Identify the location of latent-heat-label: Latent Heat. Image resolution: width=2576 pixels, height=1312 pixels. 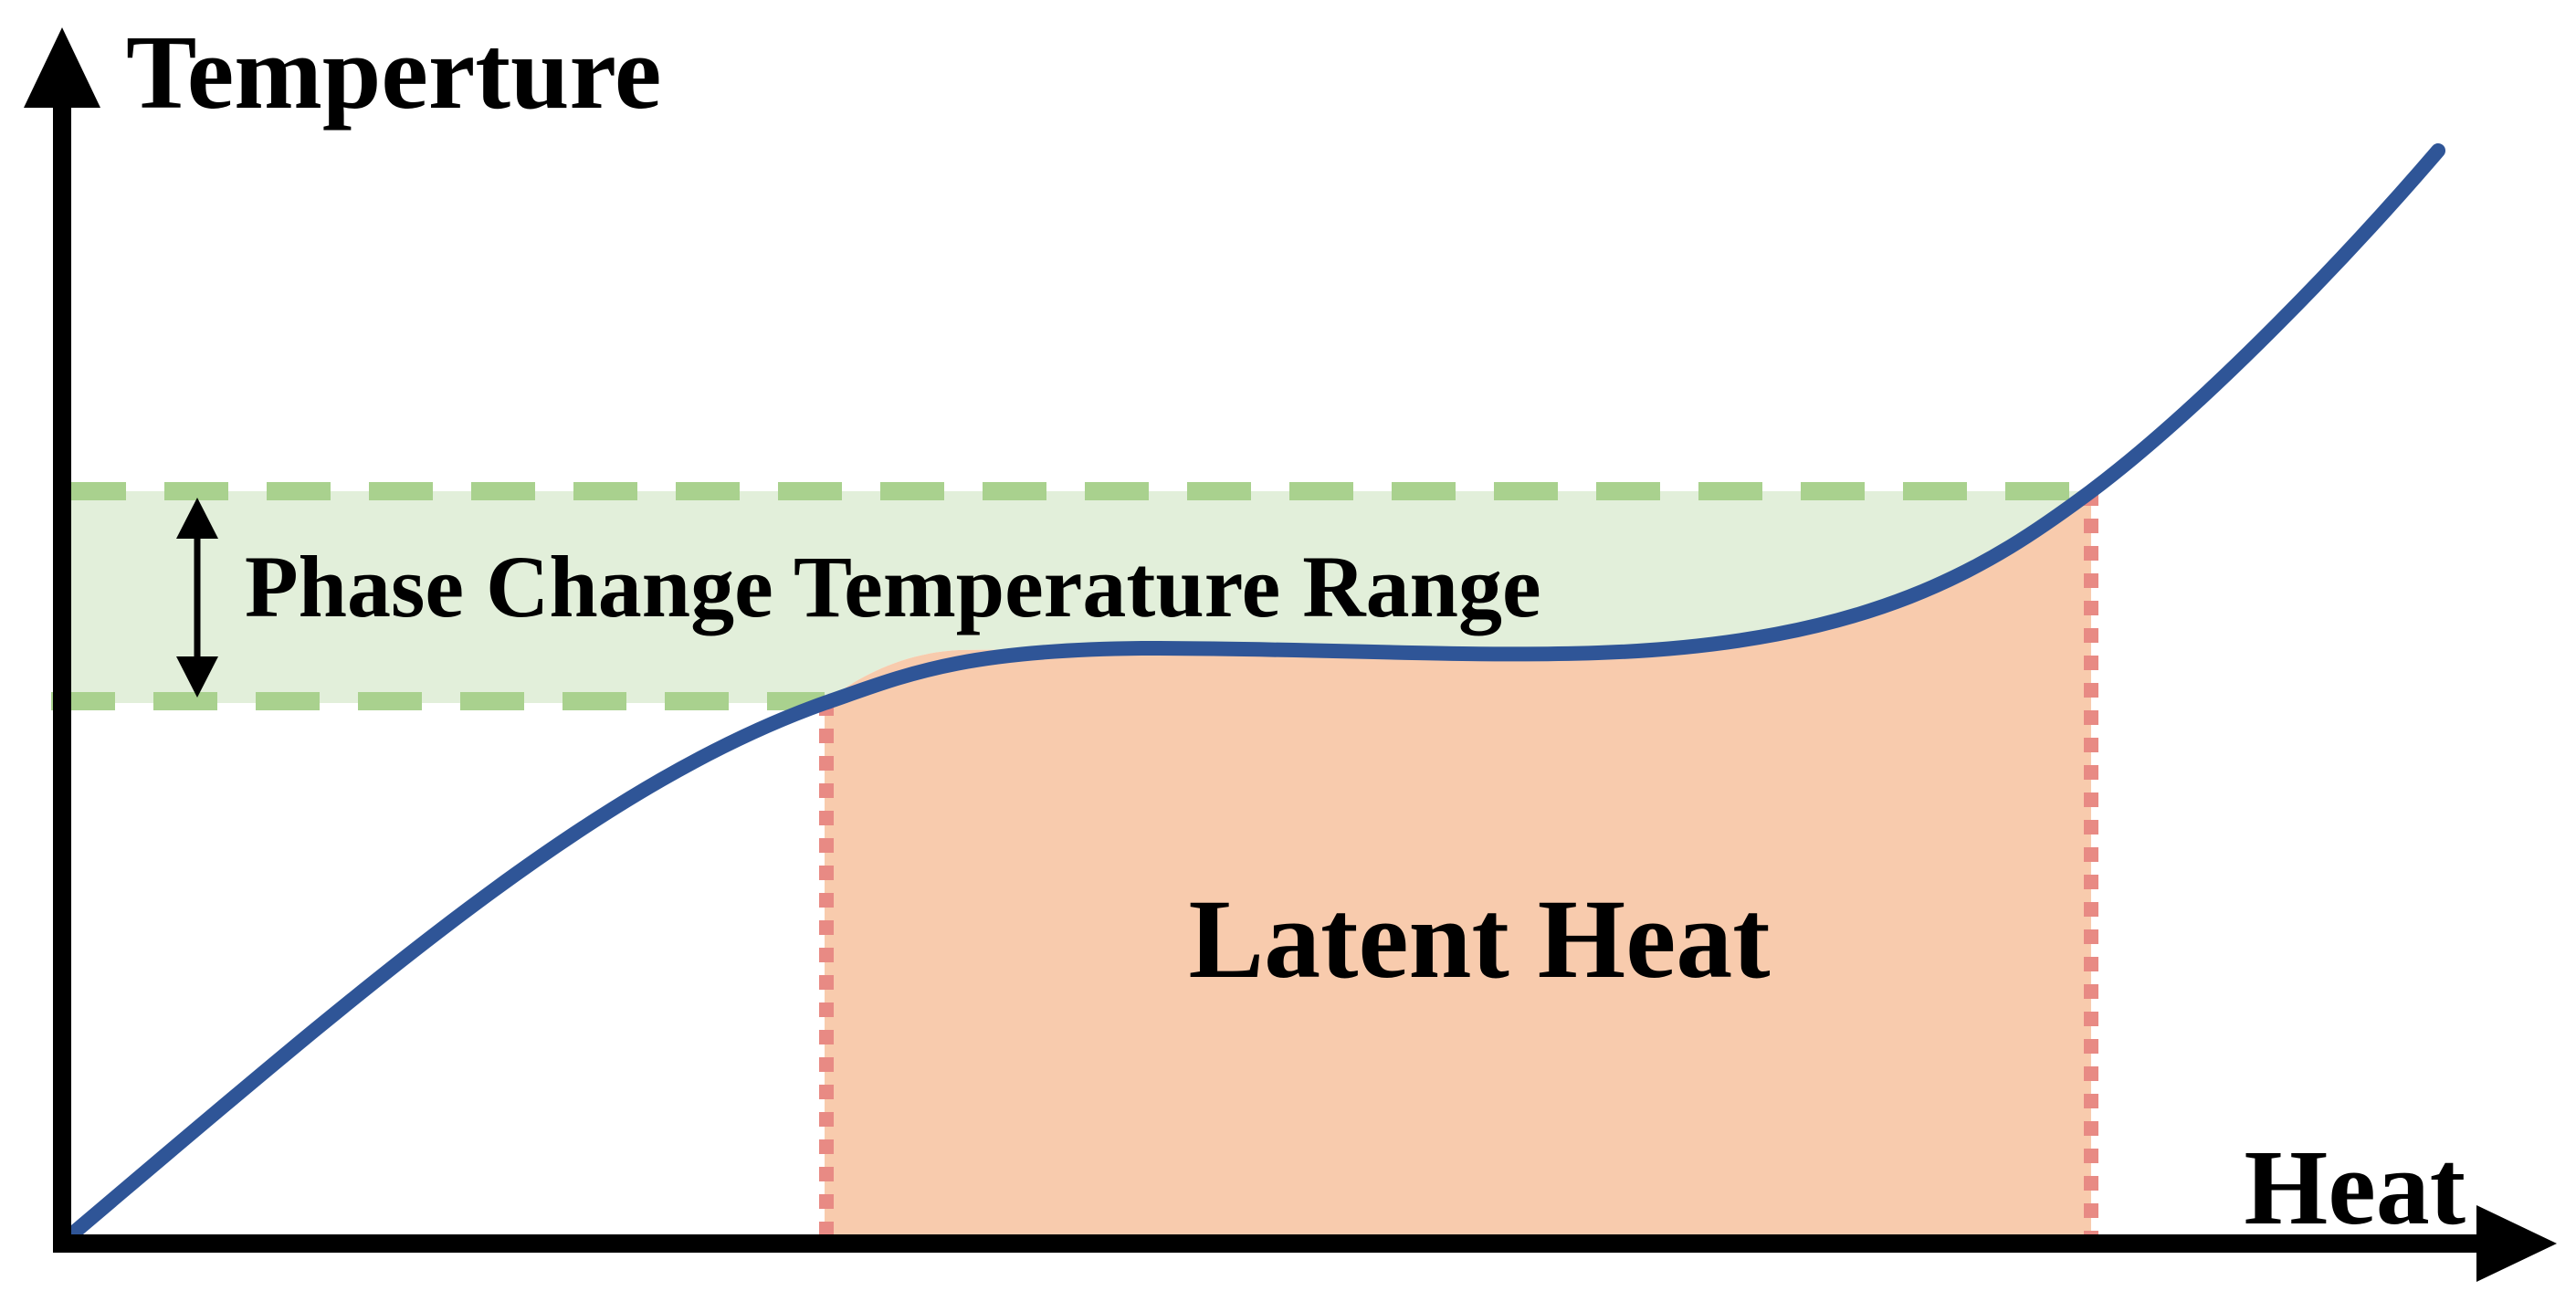
(1479, 939).